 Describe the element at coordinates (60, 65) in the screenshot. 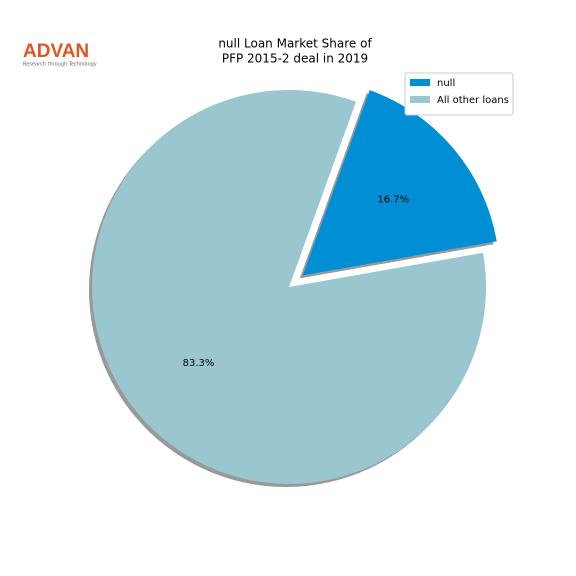

I see `logo-tagline: Research through Technology` at that location.